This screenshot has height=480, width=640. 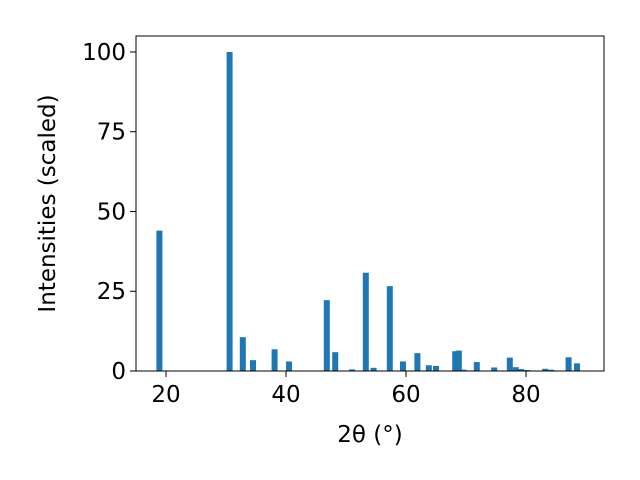 What do you see at coordinates (369, 435) in the screenshot?
I see `x-axis-label: 2θ (°)` at bounding box center [369, 435].